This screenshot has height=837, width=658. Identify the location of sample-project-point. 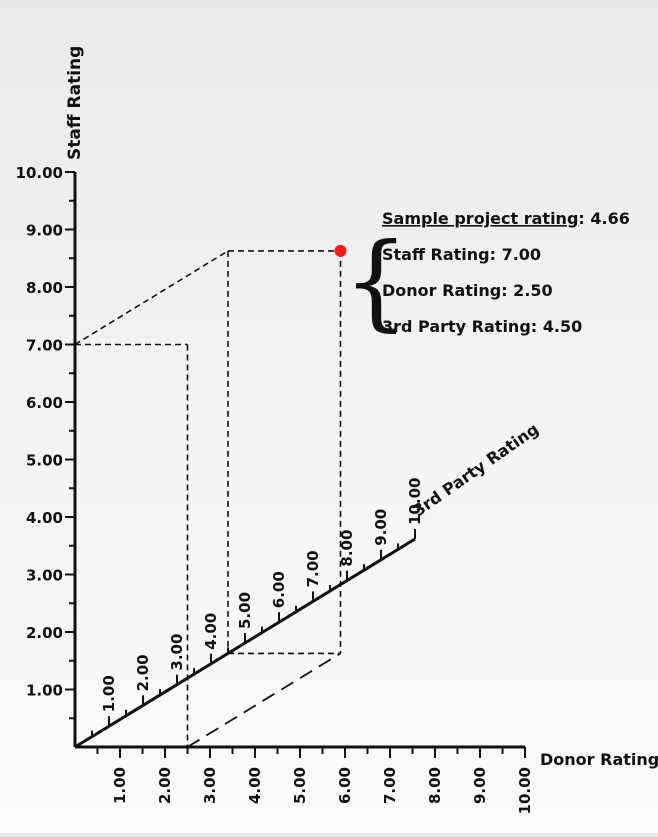
(340, 250).